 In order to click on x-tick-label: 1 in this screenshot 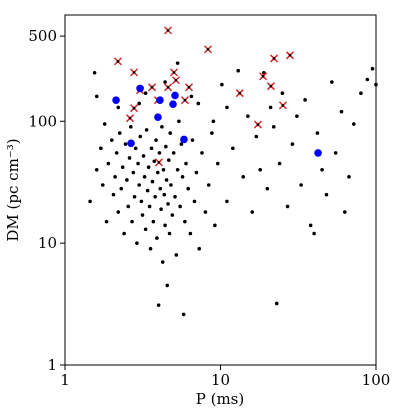, I will do `click(65, 380)`.